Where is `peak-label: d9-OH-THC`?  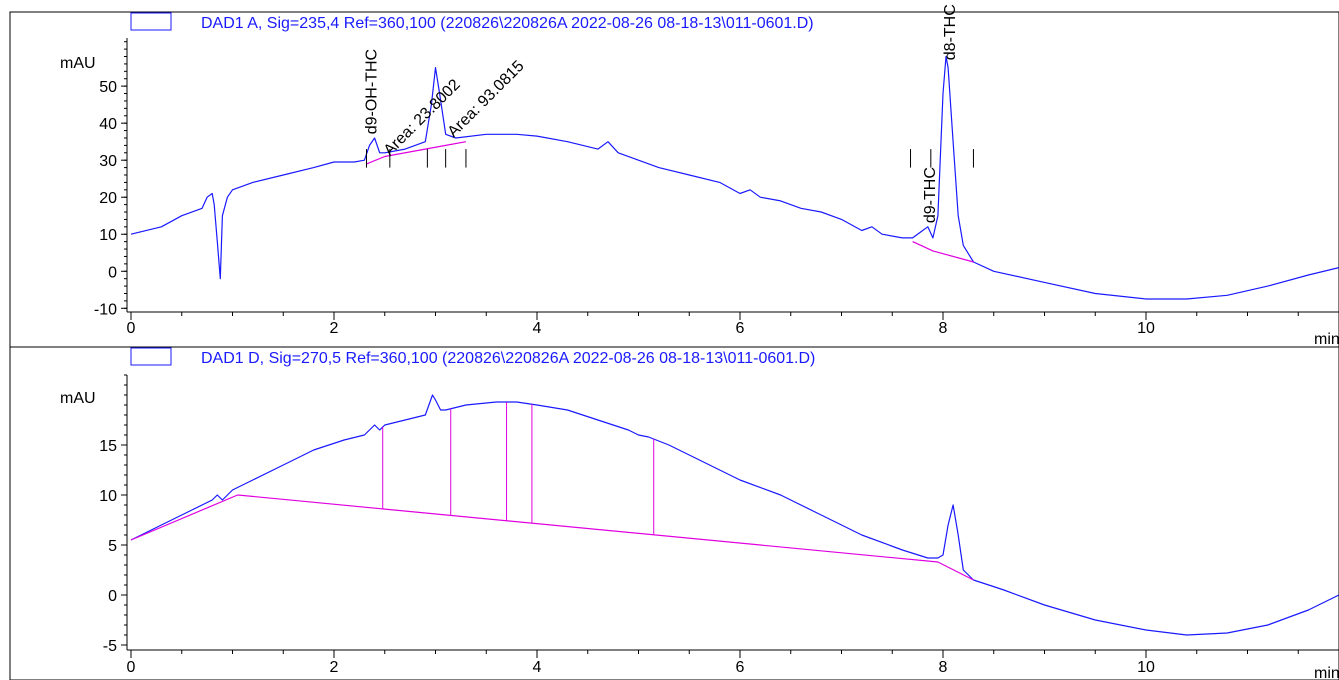 peak-label: d9-OH-THC is located at coordinates (372, 91).